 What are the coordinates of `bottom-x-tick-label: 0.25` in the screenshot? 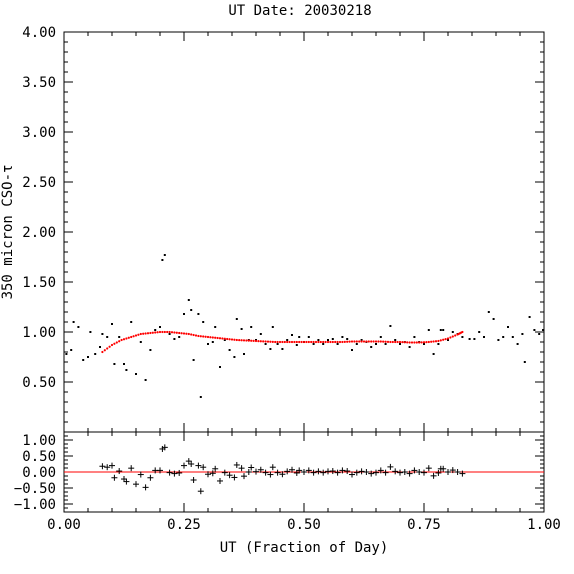 It's located at (184, 525).